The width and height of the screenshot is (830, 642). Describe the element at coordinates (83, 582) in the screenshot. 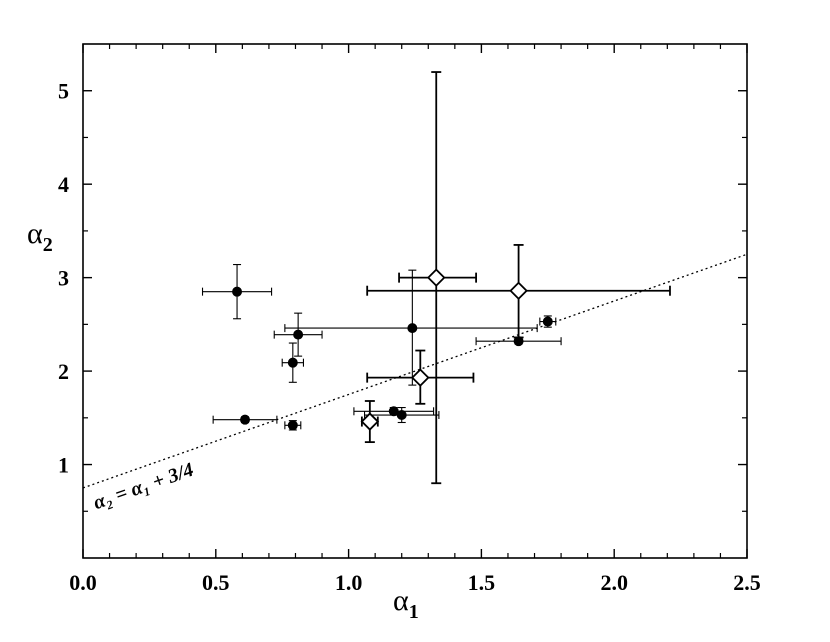

I see `x-tick-label: 0.0` at that location.